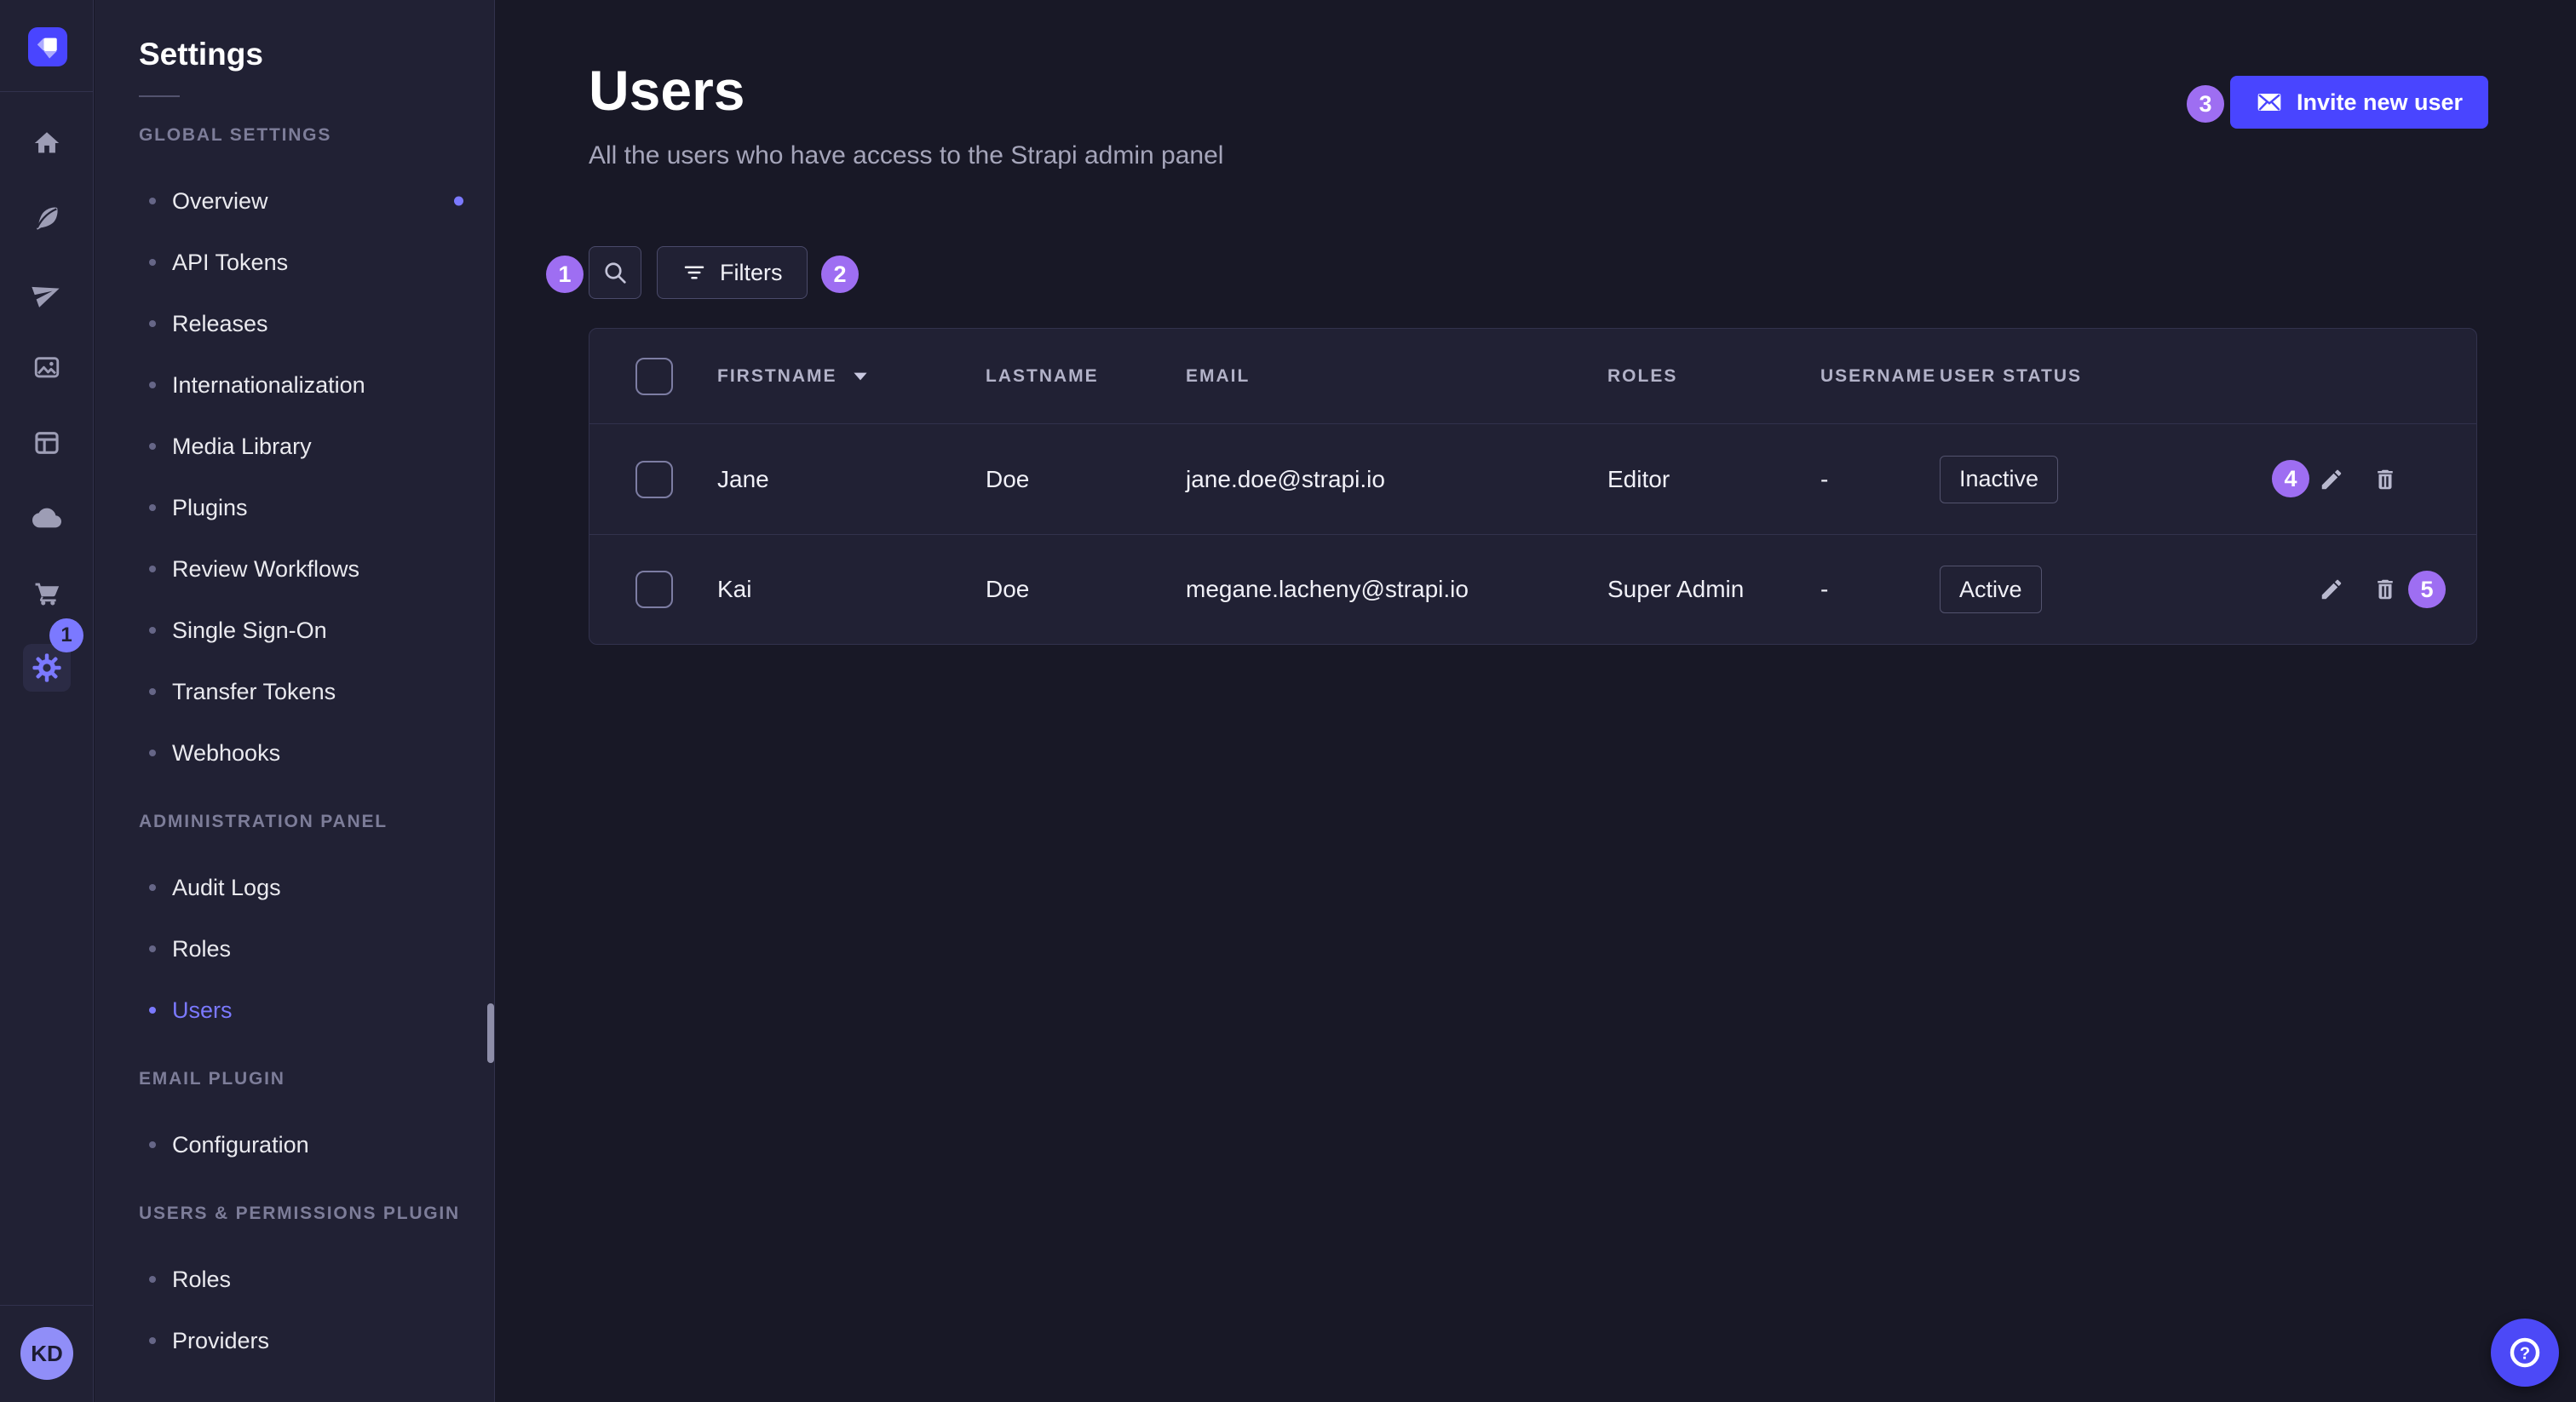  I want to click on cell-firstname: Jane, so click(743, 478).